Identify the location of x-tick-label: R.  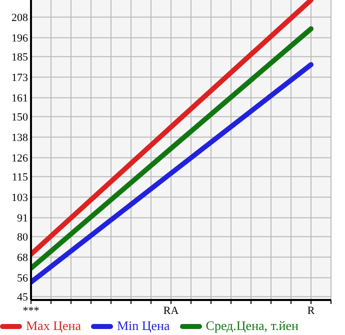
(311, 310).